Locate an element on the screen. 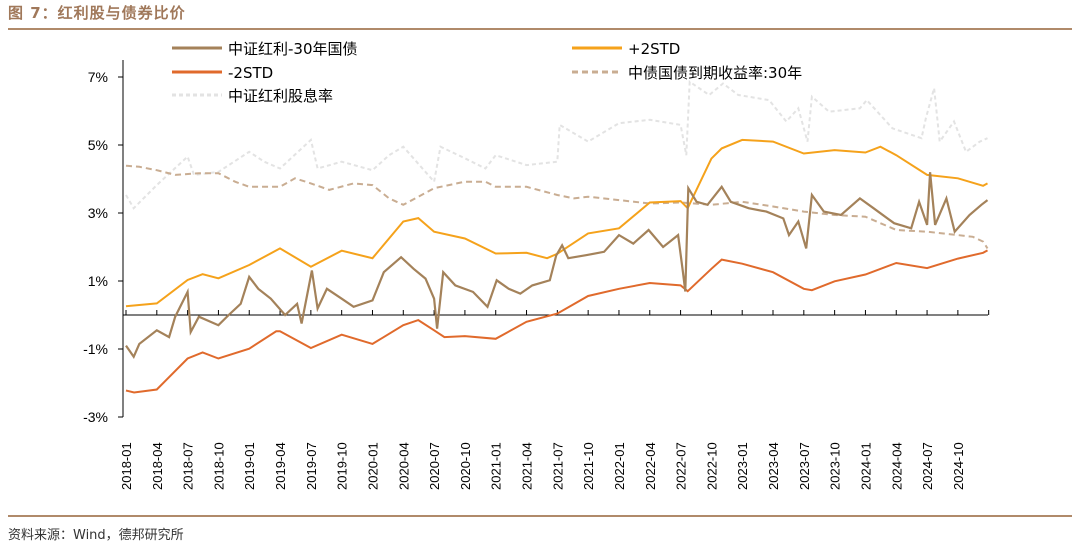 This screenshot has width=1080, height=545. x-tick-label: 2023-01 is located at coordinates (742, 466).